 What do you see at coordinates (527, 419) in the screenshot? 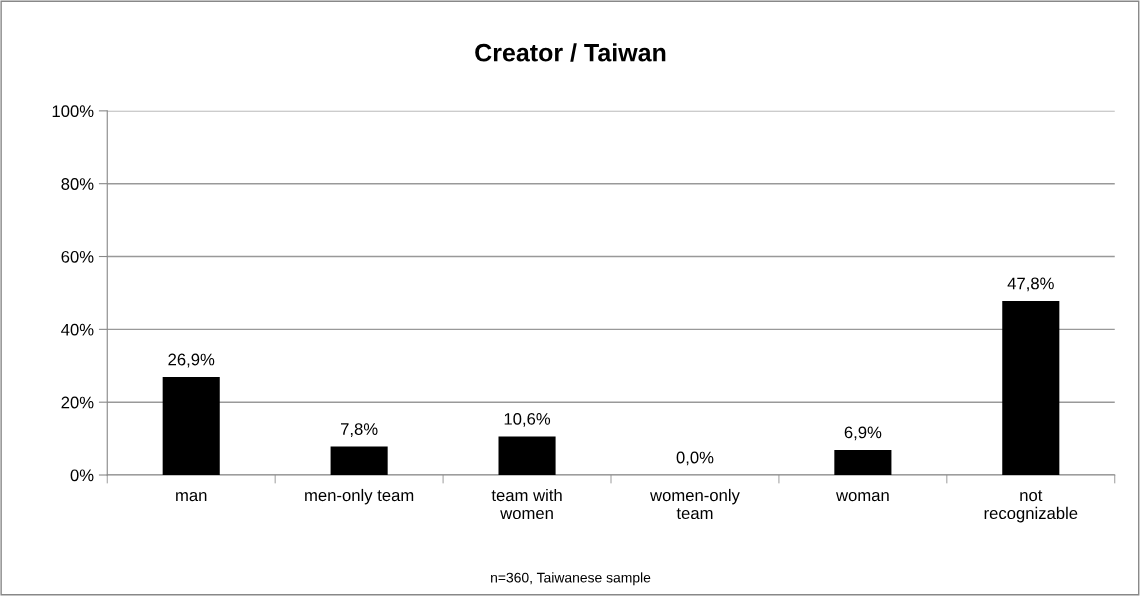
I see `data-label: 10,6%` at bounding box center [527, 419].